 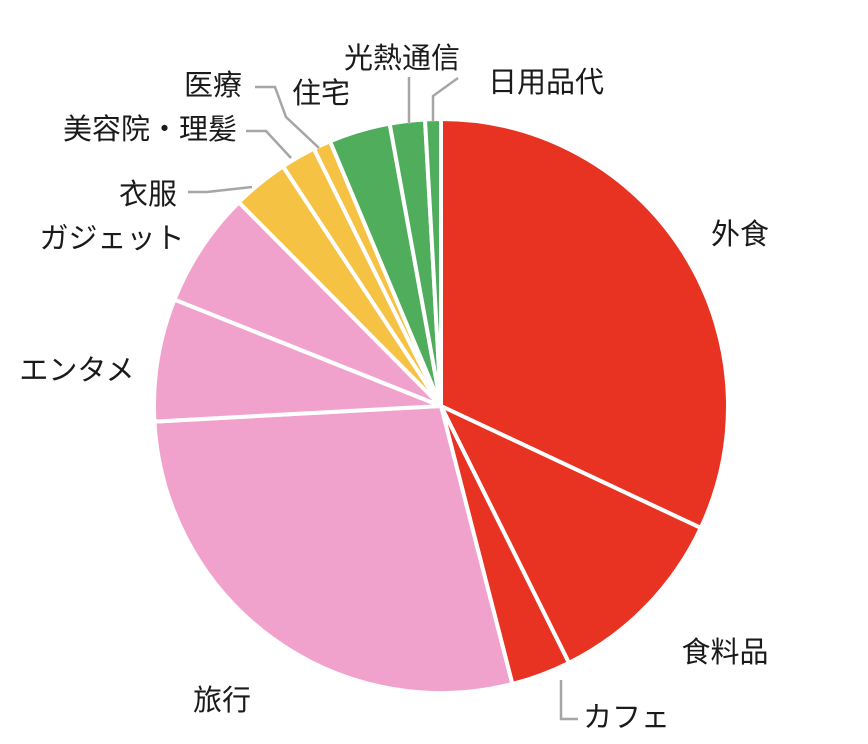 I want to click on slice-label-12: 日用品代, so click(x=546, y=82).